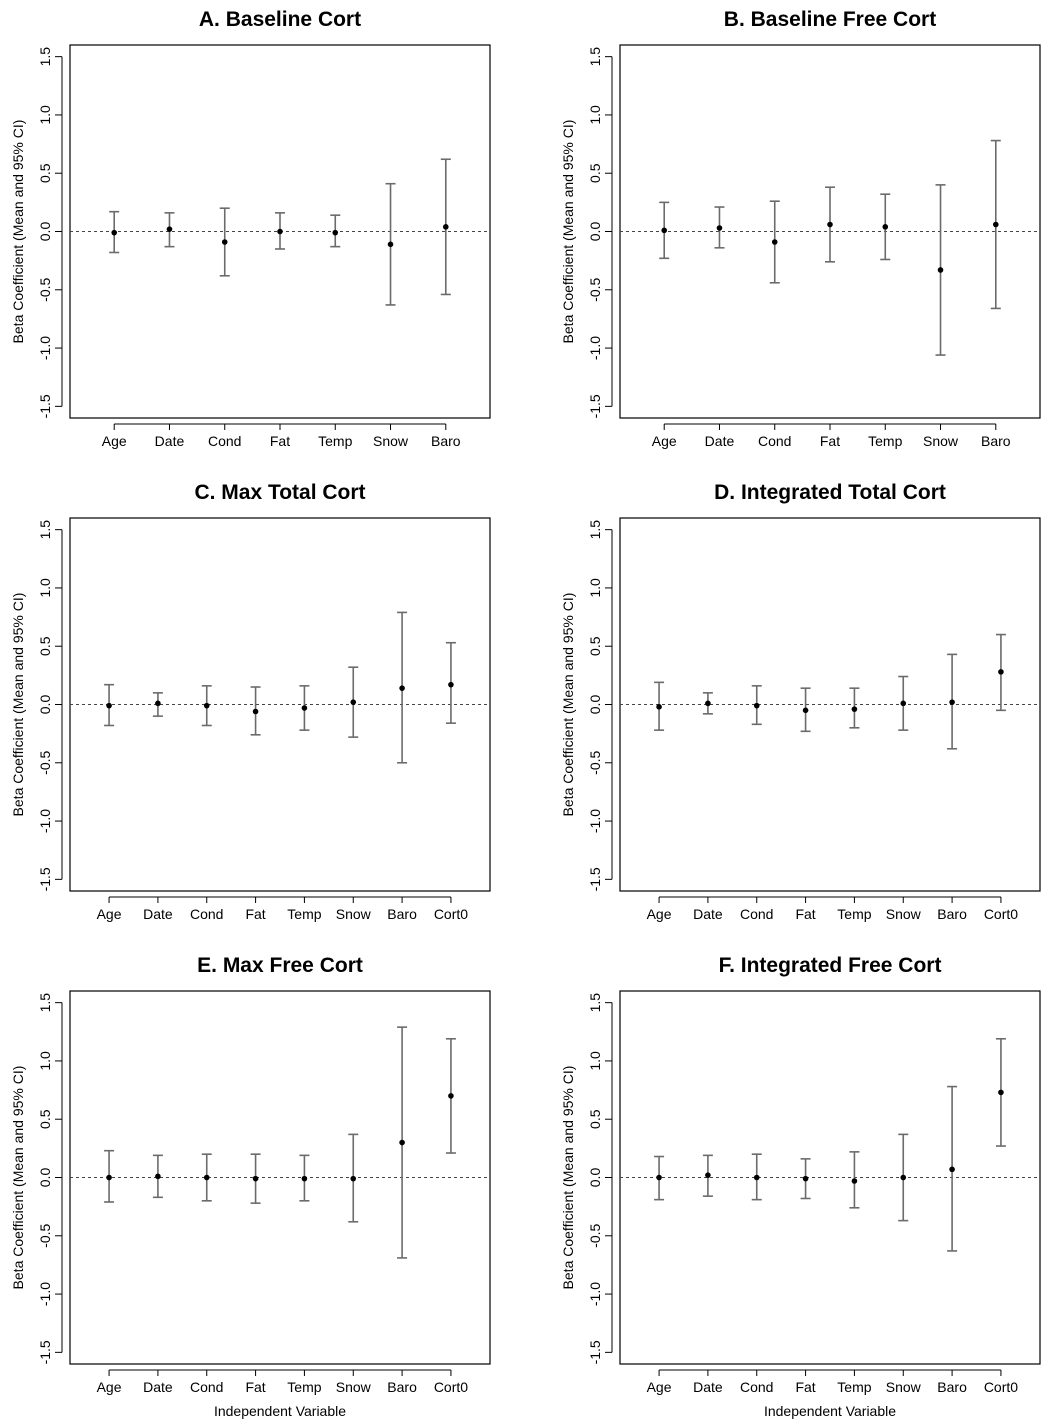  I want to click on mean-point-cort0, so click(451, 684).